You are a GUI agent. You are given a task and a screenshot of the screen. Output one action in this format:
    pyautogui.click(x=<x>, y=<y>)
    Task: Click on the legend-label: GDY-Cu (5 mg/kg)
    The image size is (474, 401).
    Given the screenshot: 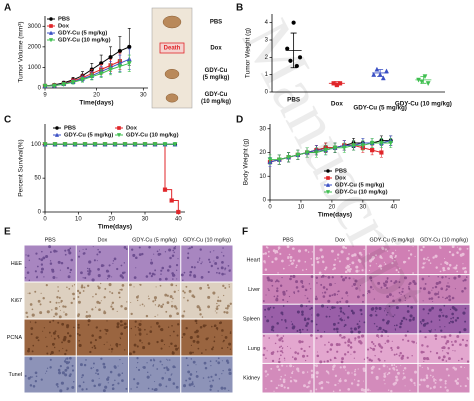 What is the action you would take?
    pyautogui.click(x=88, y=136)
    